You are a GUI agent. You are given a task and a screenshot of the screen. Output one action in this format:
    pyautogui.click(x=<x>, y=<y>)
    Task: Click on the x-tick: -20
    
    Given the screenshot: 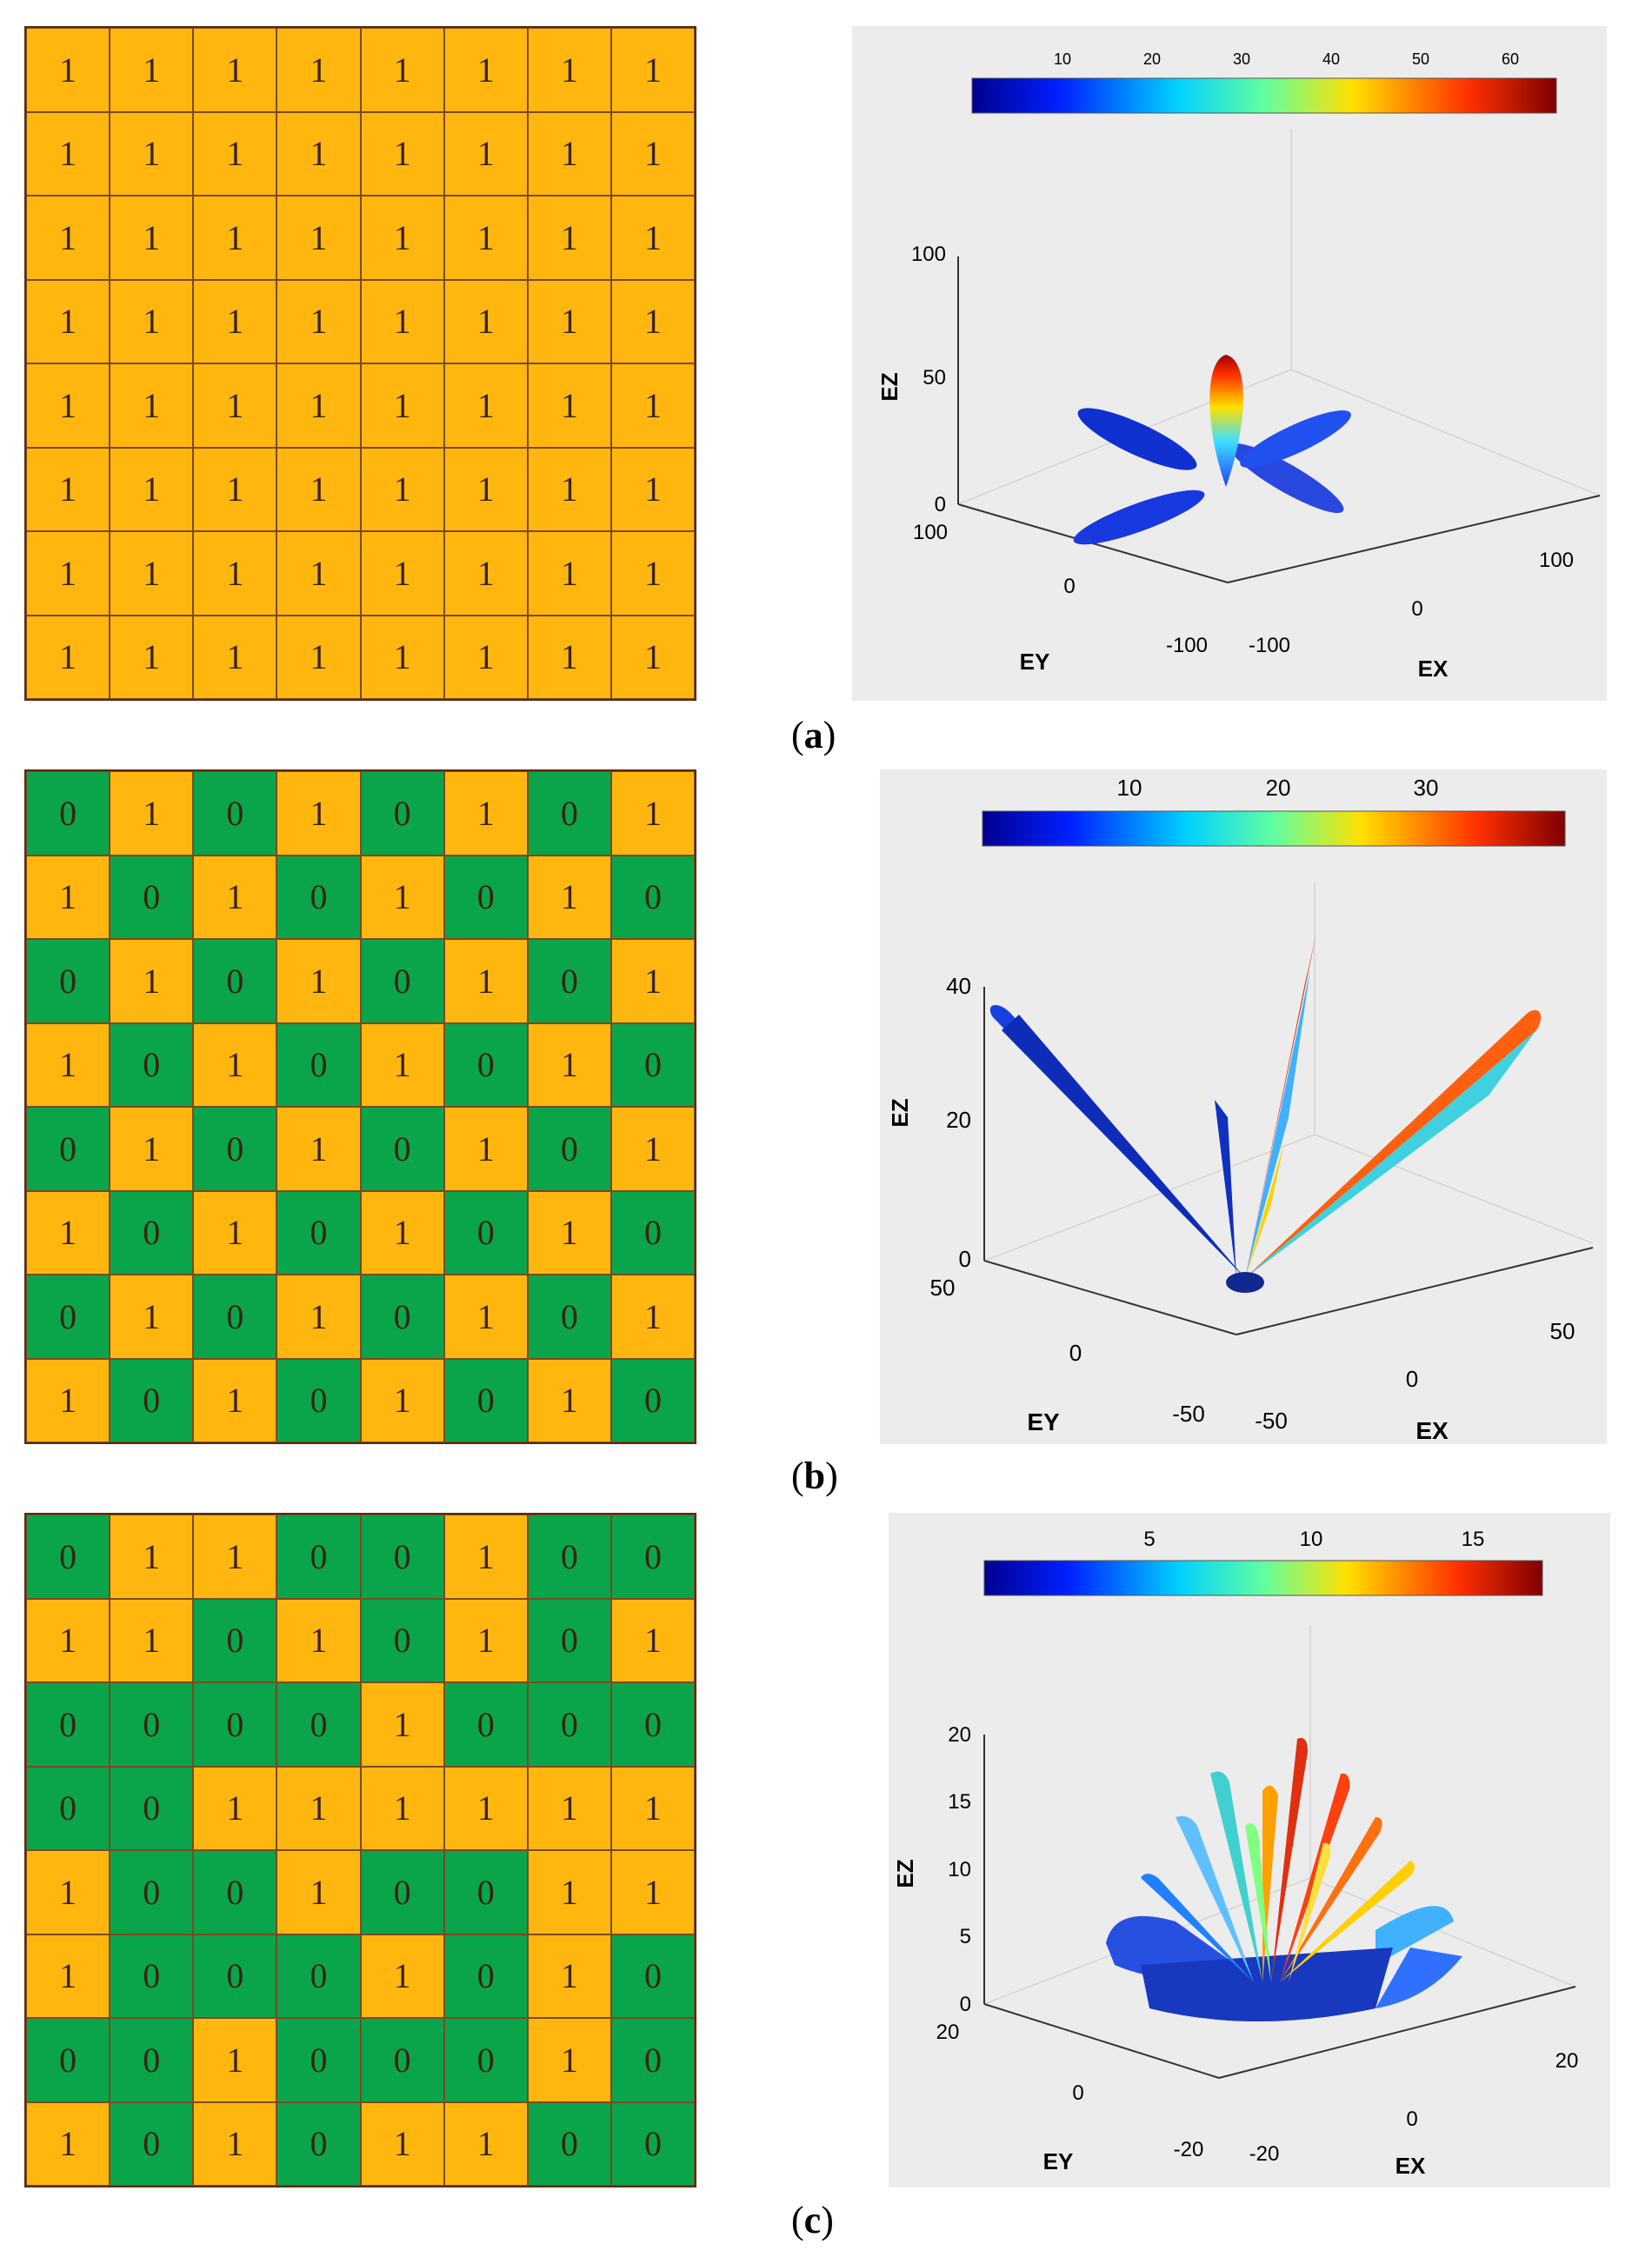 What is the action you would take?
    pyautogui.click(x=1264, y=2154)
    